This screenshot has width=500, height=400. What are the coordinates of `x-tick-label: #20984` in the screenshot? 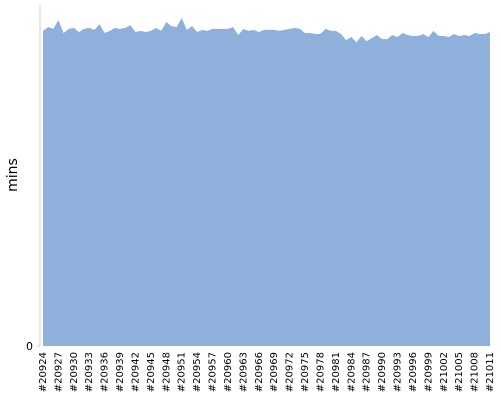 It's located at (351, 372).